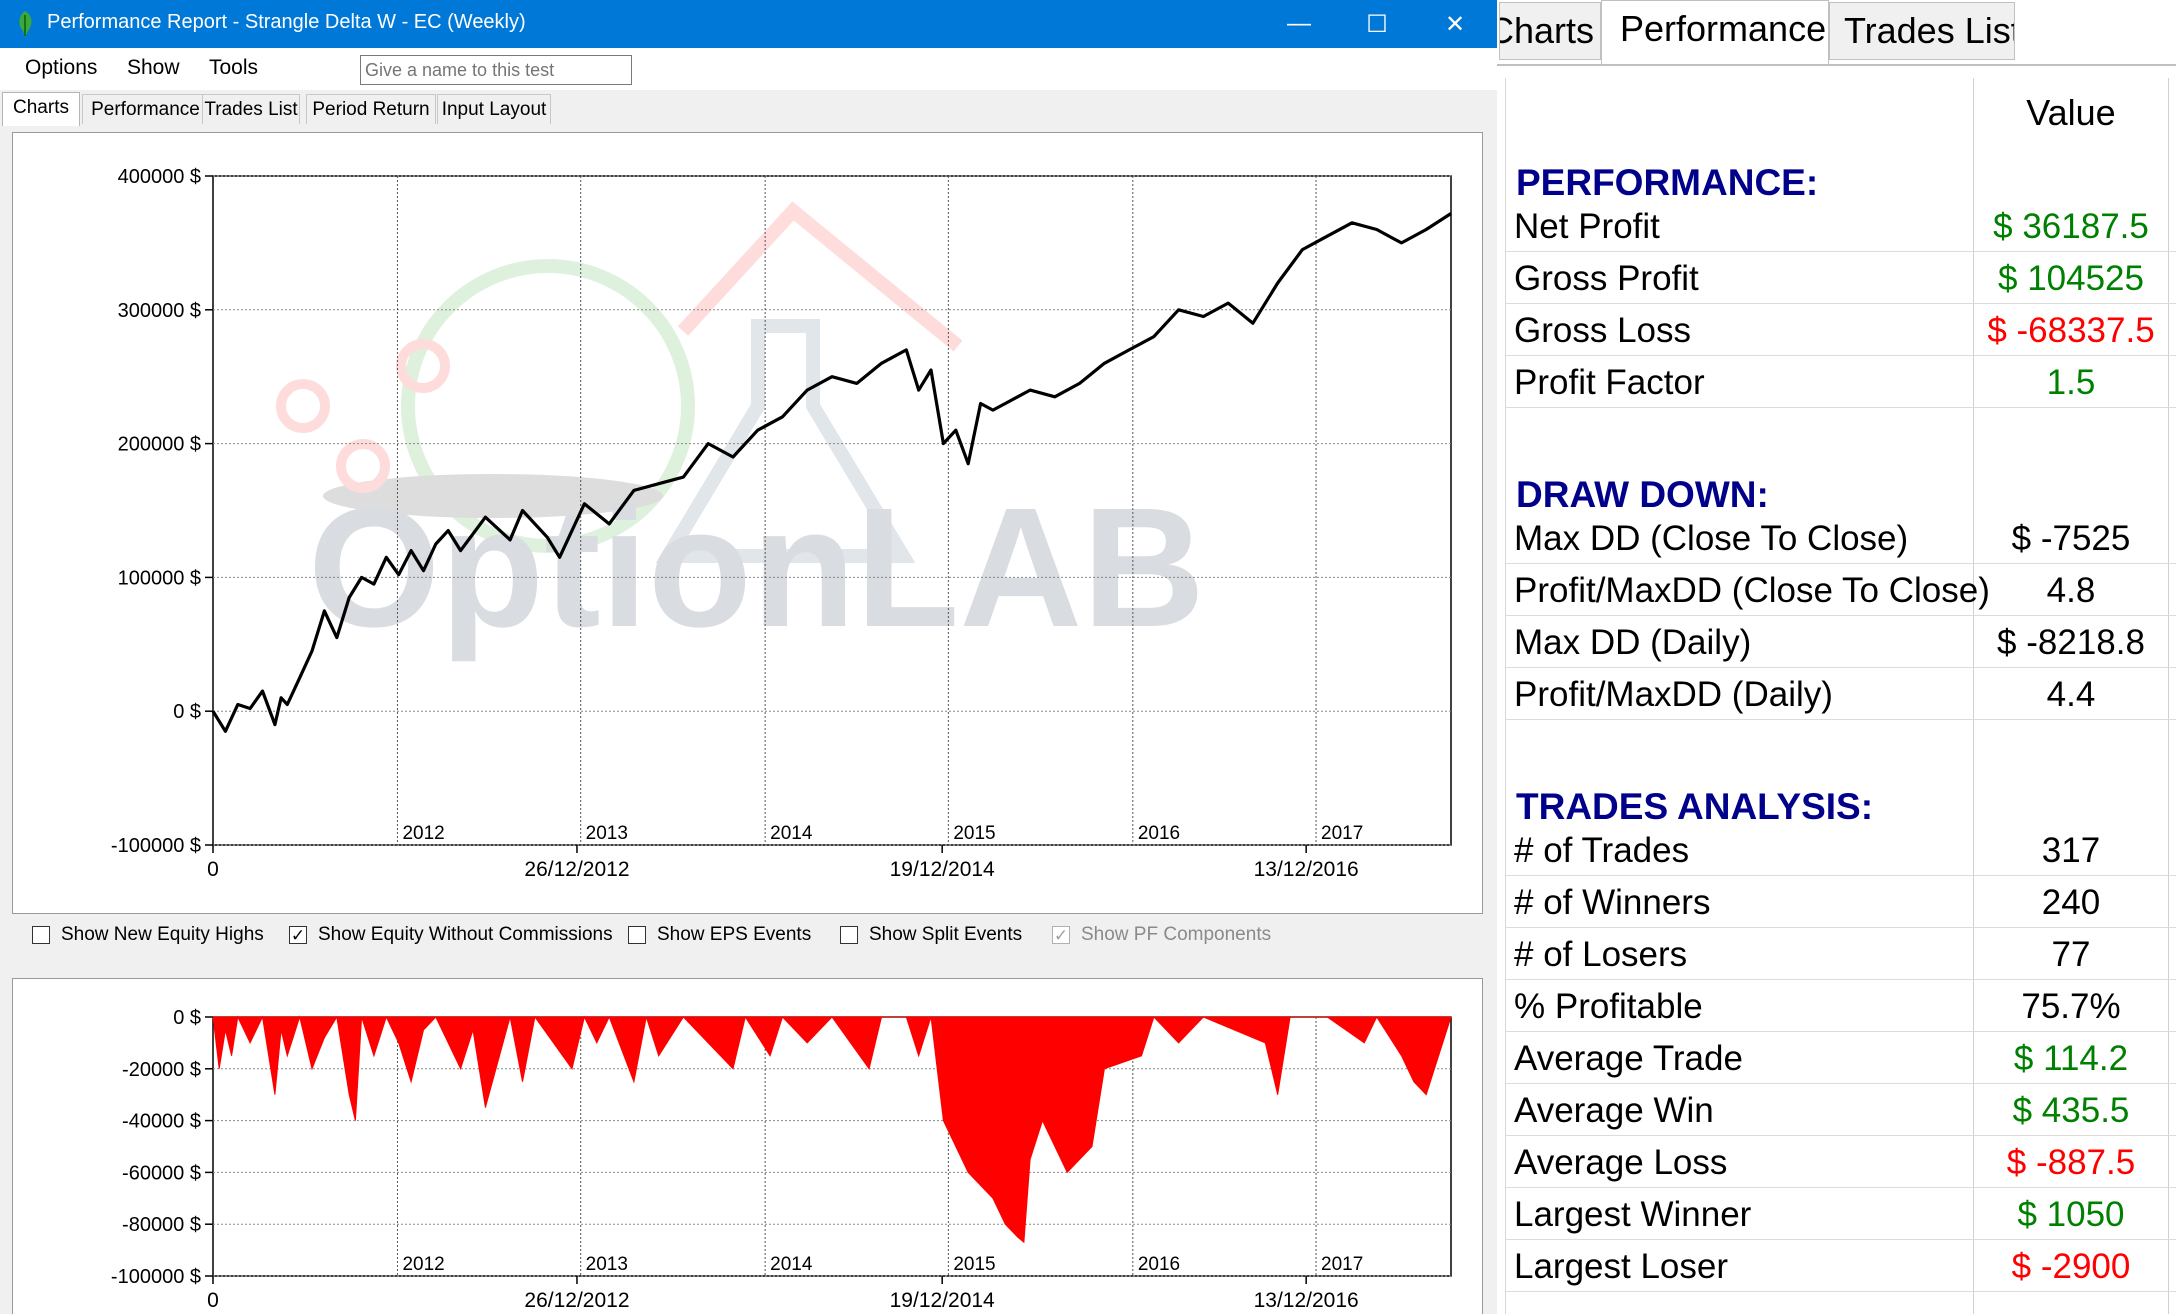  Describe the element at coordinates (1377, 24) in the screenshot. I see `maximize-button: ☐` at that location.